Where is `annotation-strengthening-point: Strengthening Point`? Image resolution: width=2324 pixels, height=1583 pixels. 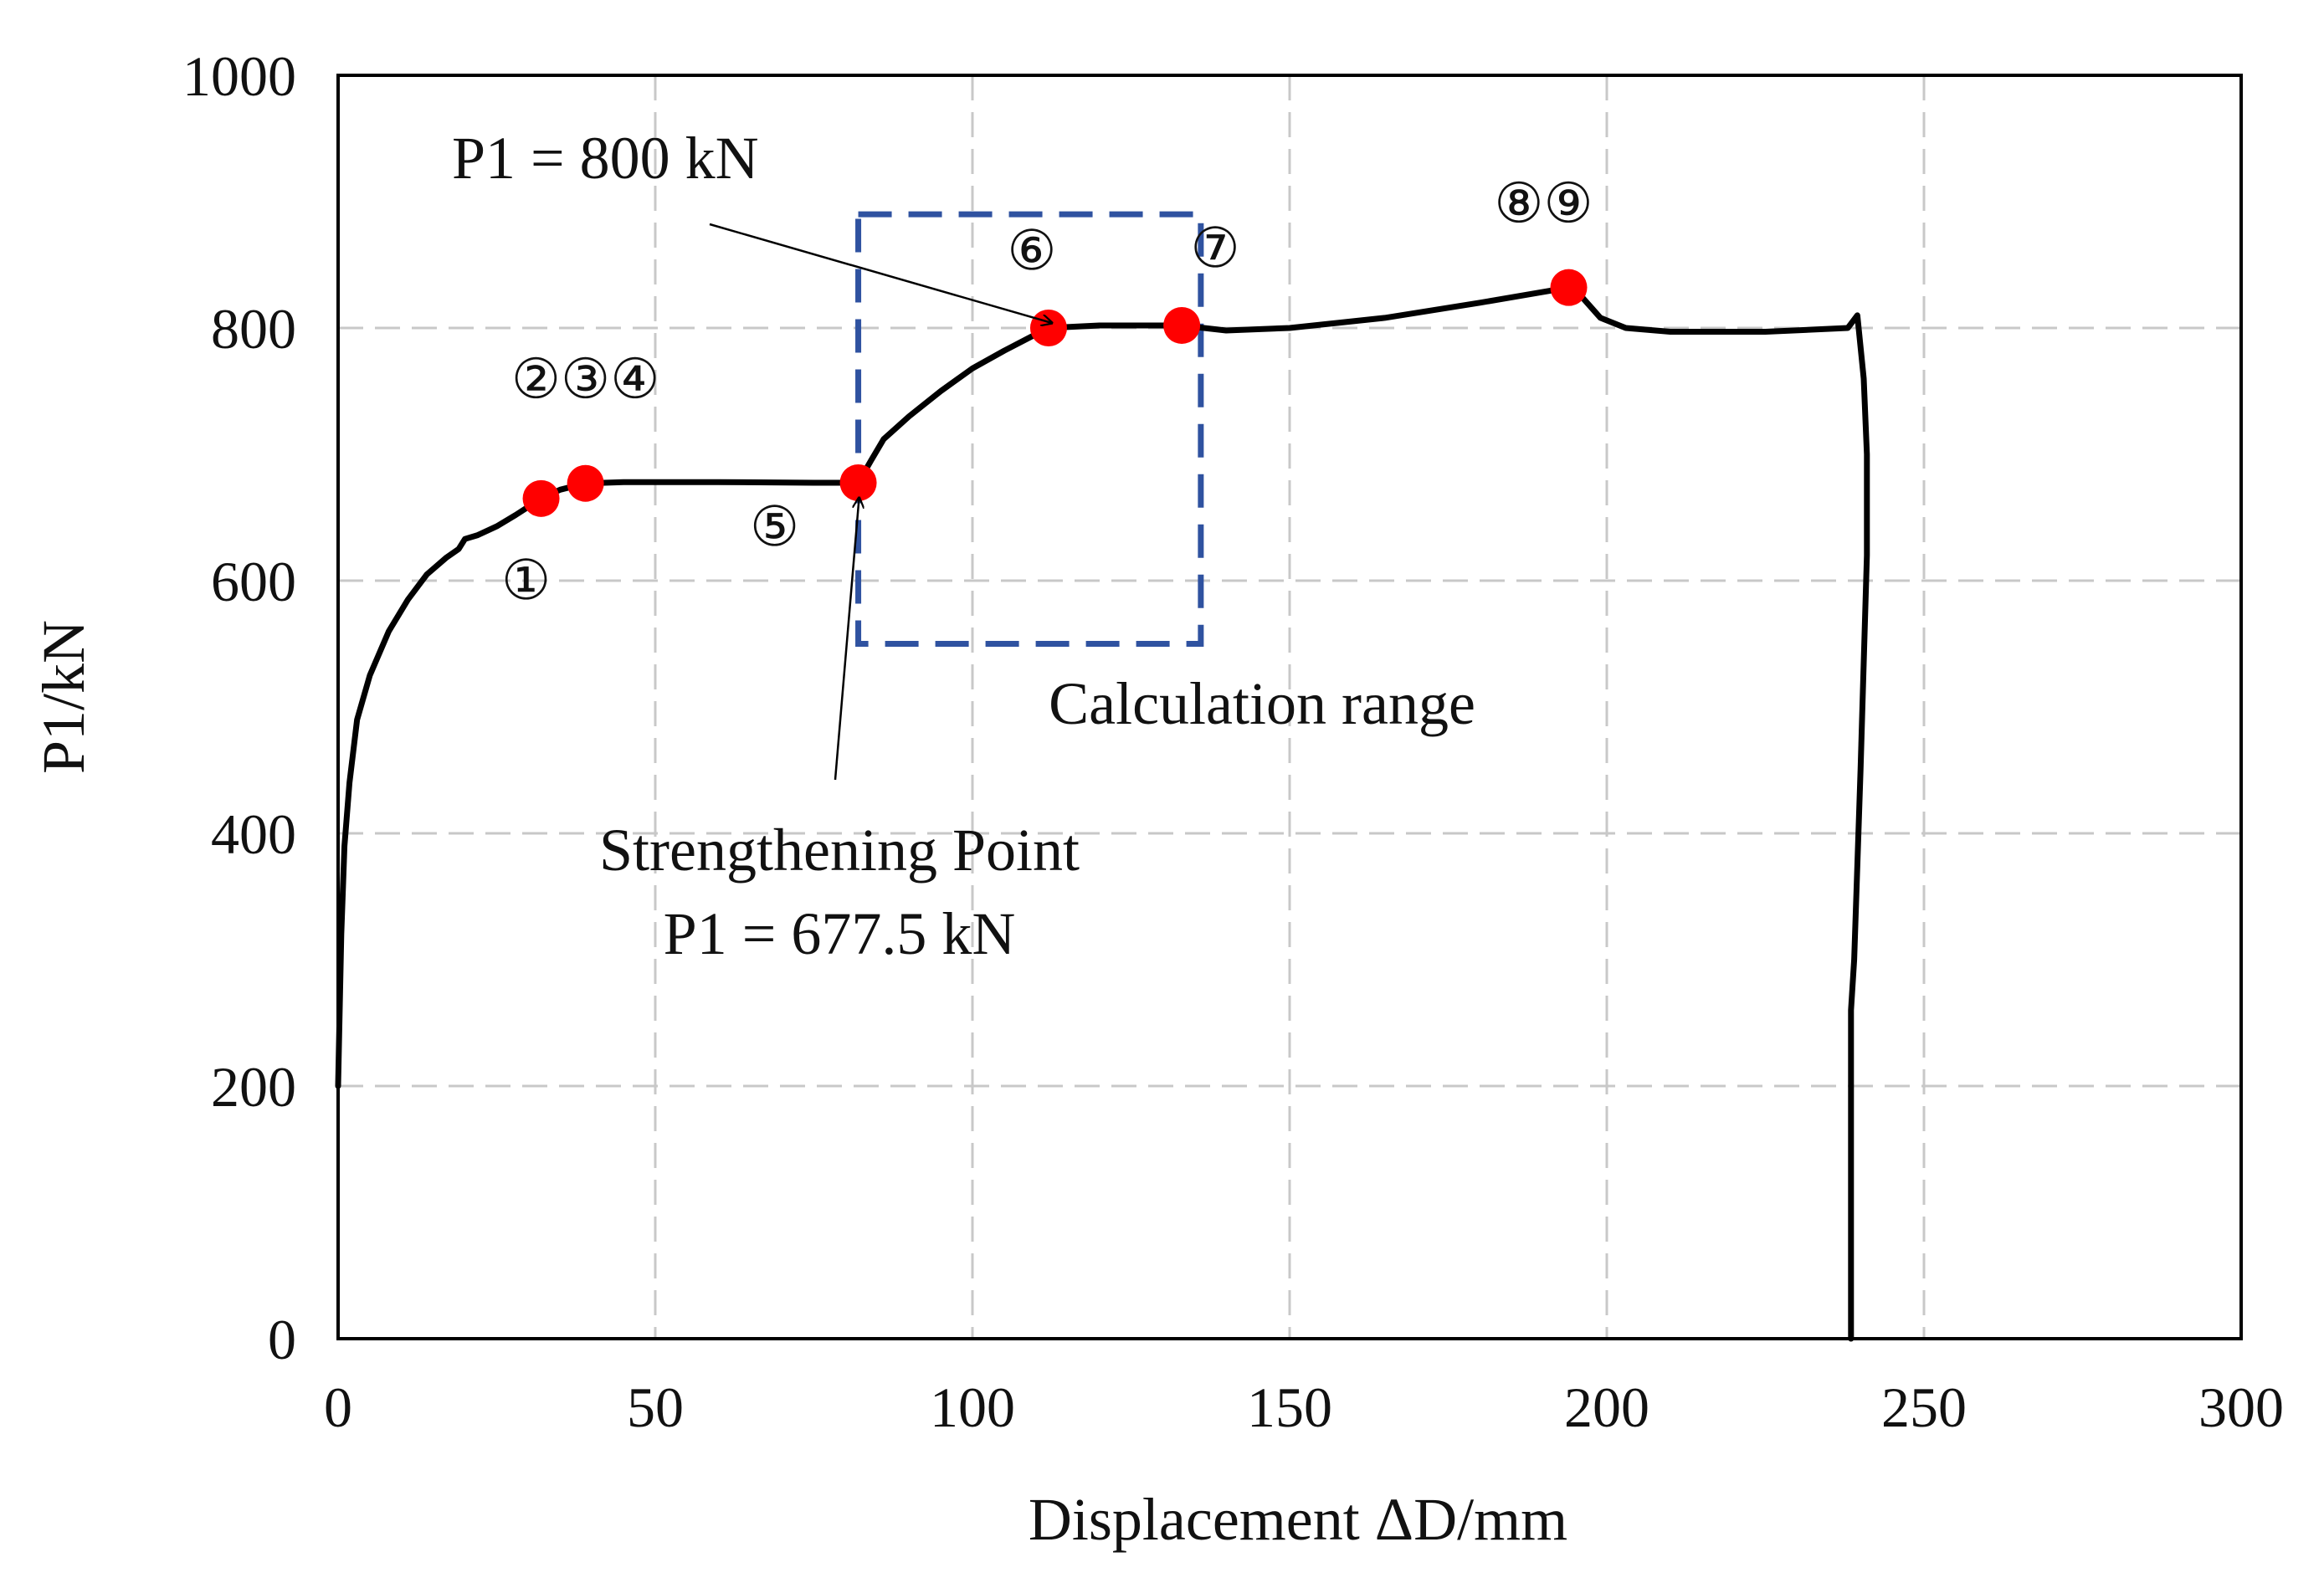 annotation-strengthening-point: Strengthening Point is located at coordinates (839, 850).